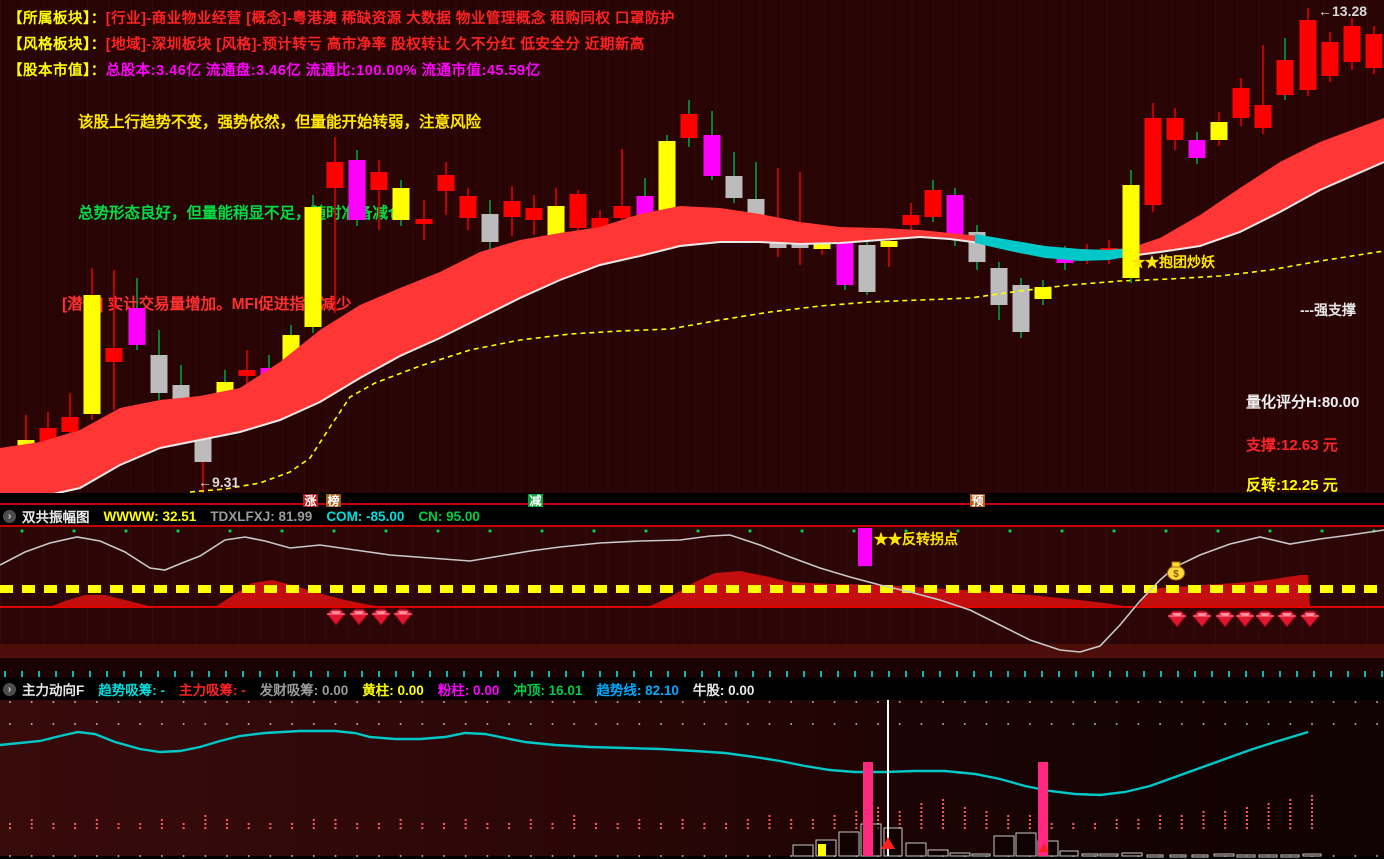 Image resolution: width=1384 pixels, height=859 pixels. Describe the element at coordinates (9, 516) in the screenshot. I see `collapse-panel-icon: ›` at that location.